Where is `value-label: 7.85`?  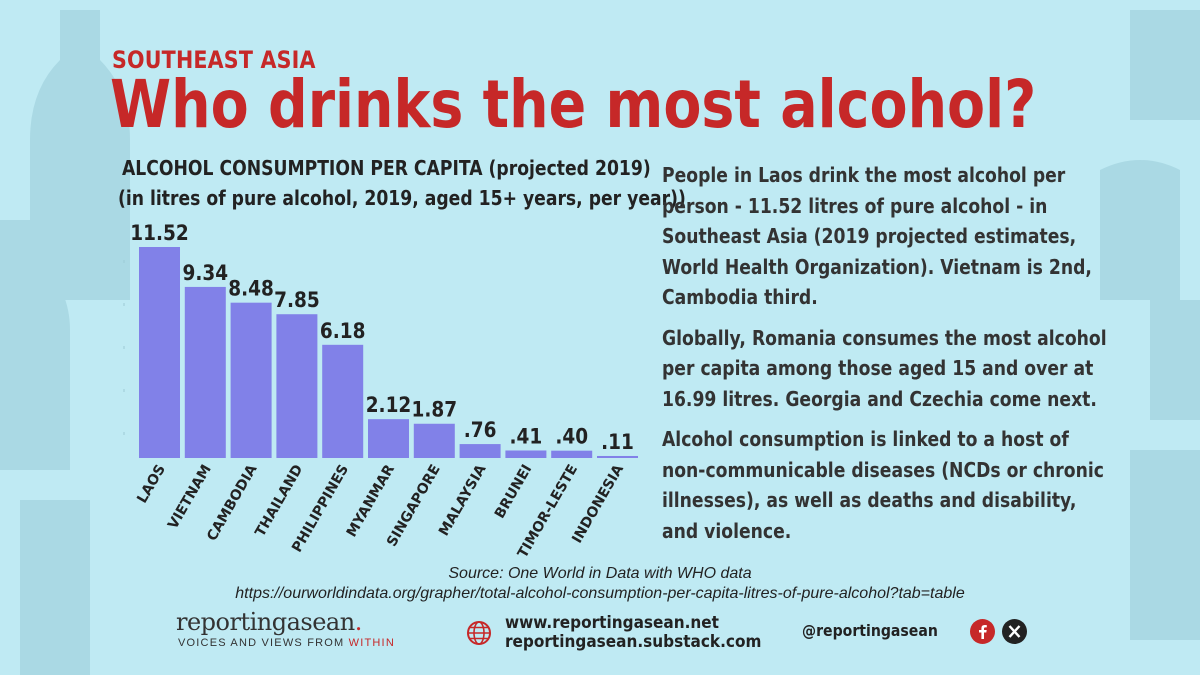 value-label: 7.85 is located at coordinates (297, 300).